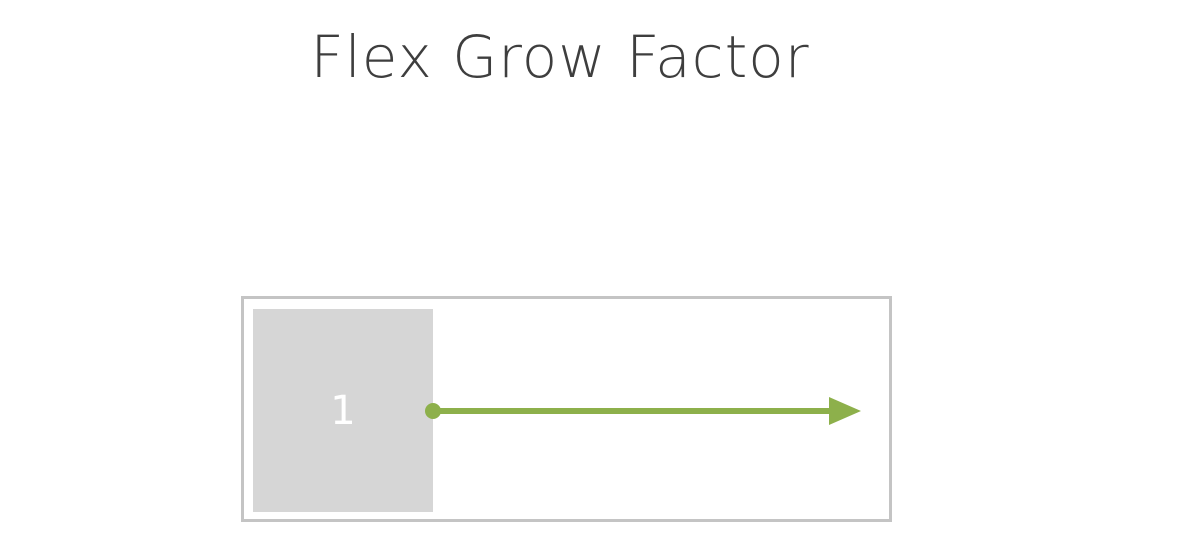 The image size is (1182, 548). I want to click on flex-item: 1, so click(343, 410).